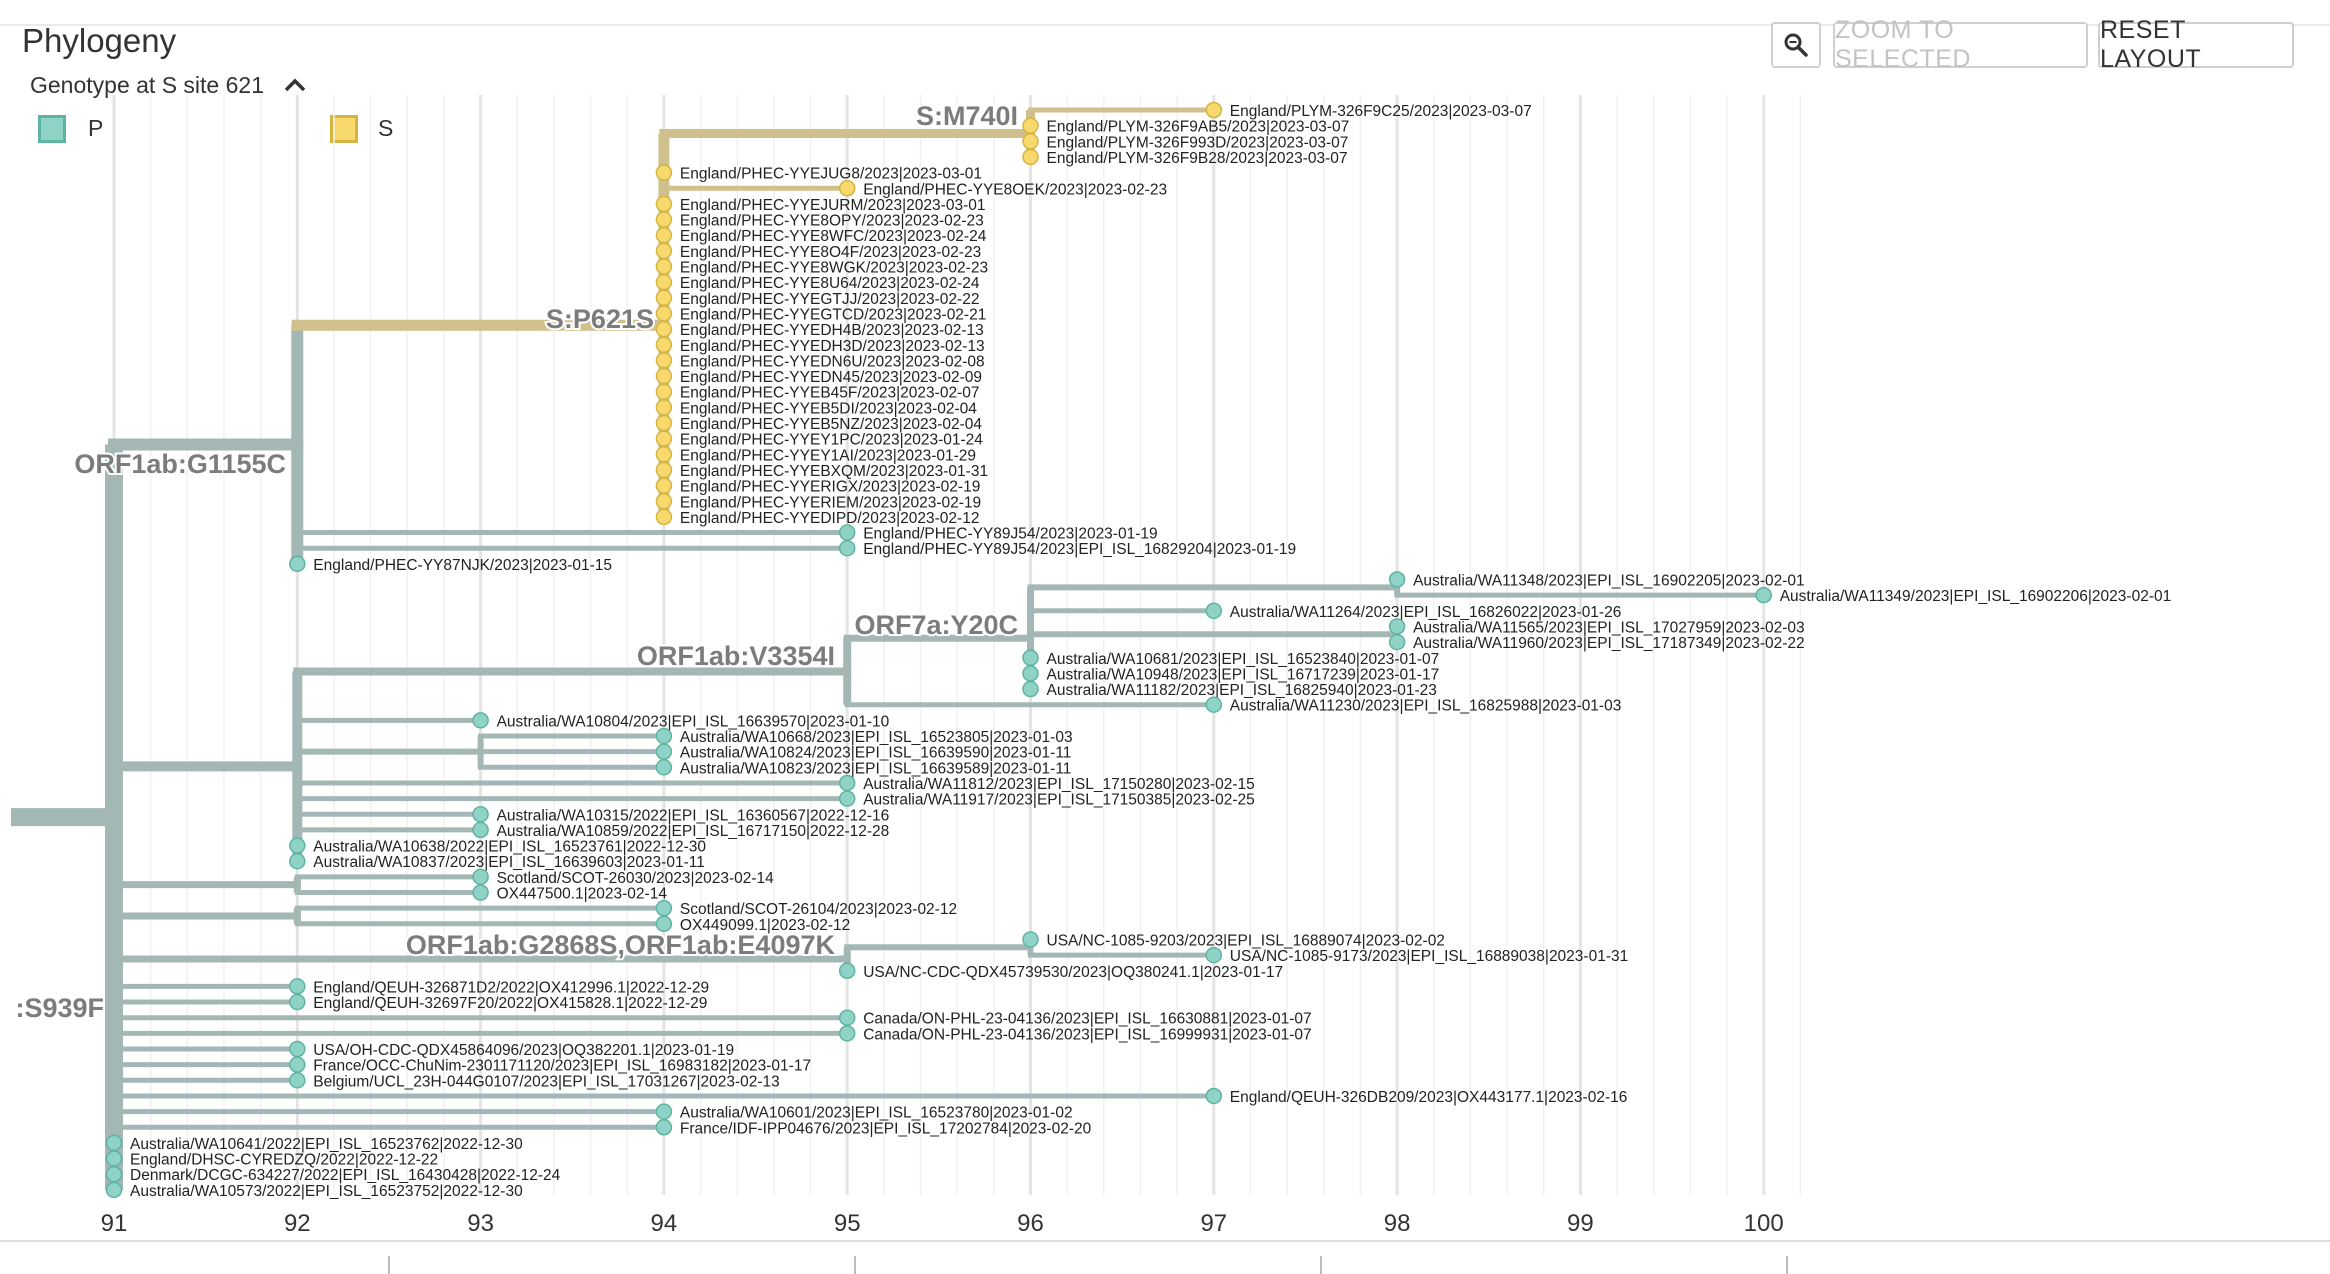  Describe the element at coordinates (831, 424) in the screenshot. I see `tip-label: England/PHEC-YYEB5NZ/2023|2023-02-04` at that location.